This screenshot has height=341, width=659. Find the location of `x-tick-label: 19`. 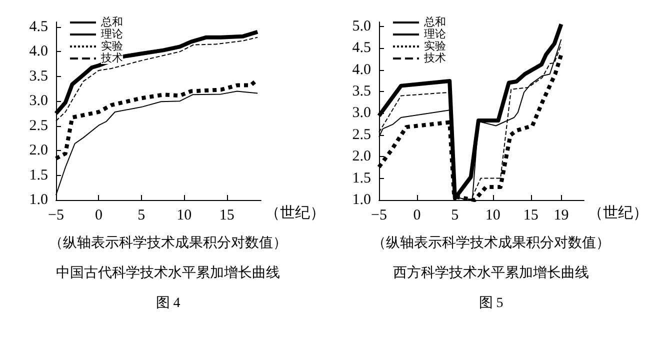

x-tick-label: 19 is located at coordinates (561, 216).